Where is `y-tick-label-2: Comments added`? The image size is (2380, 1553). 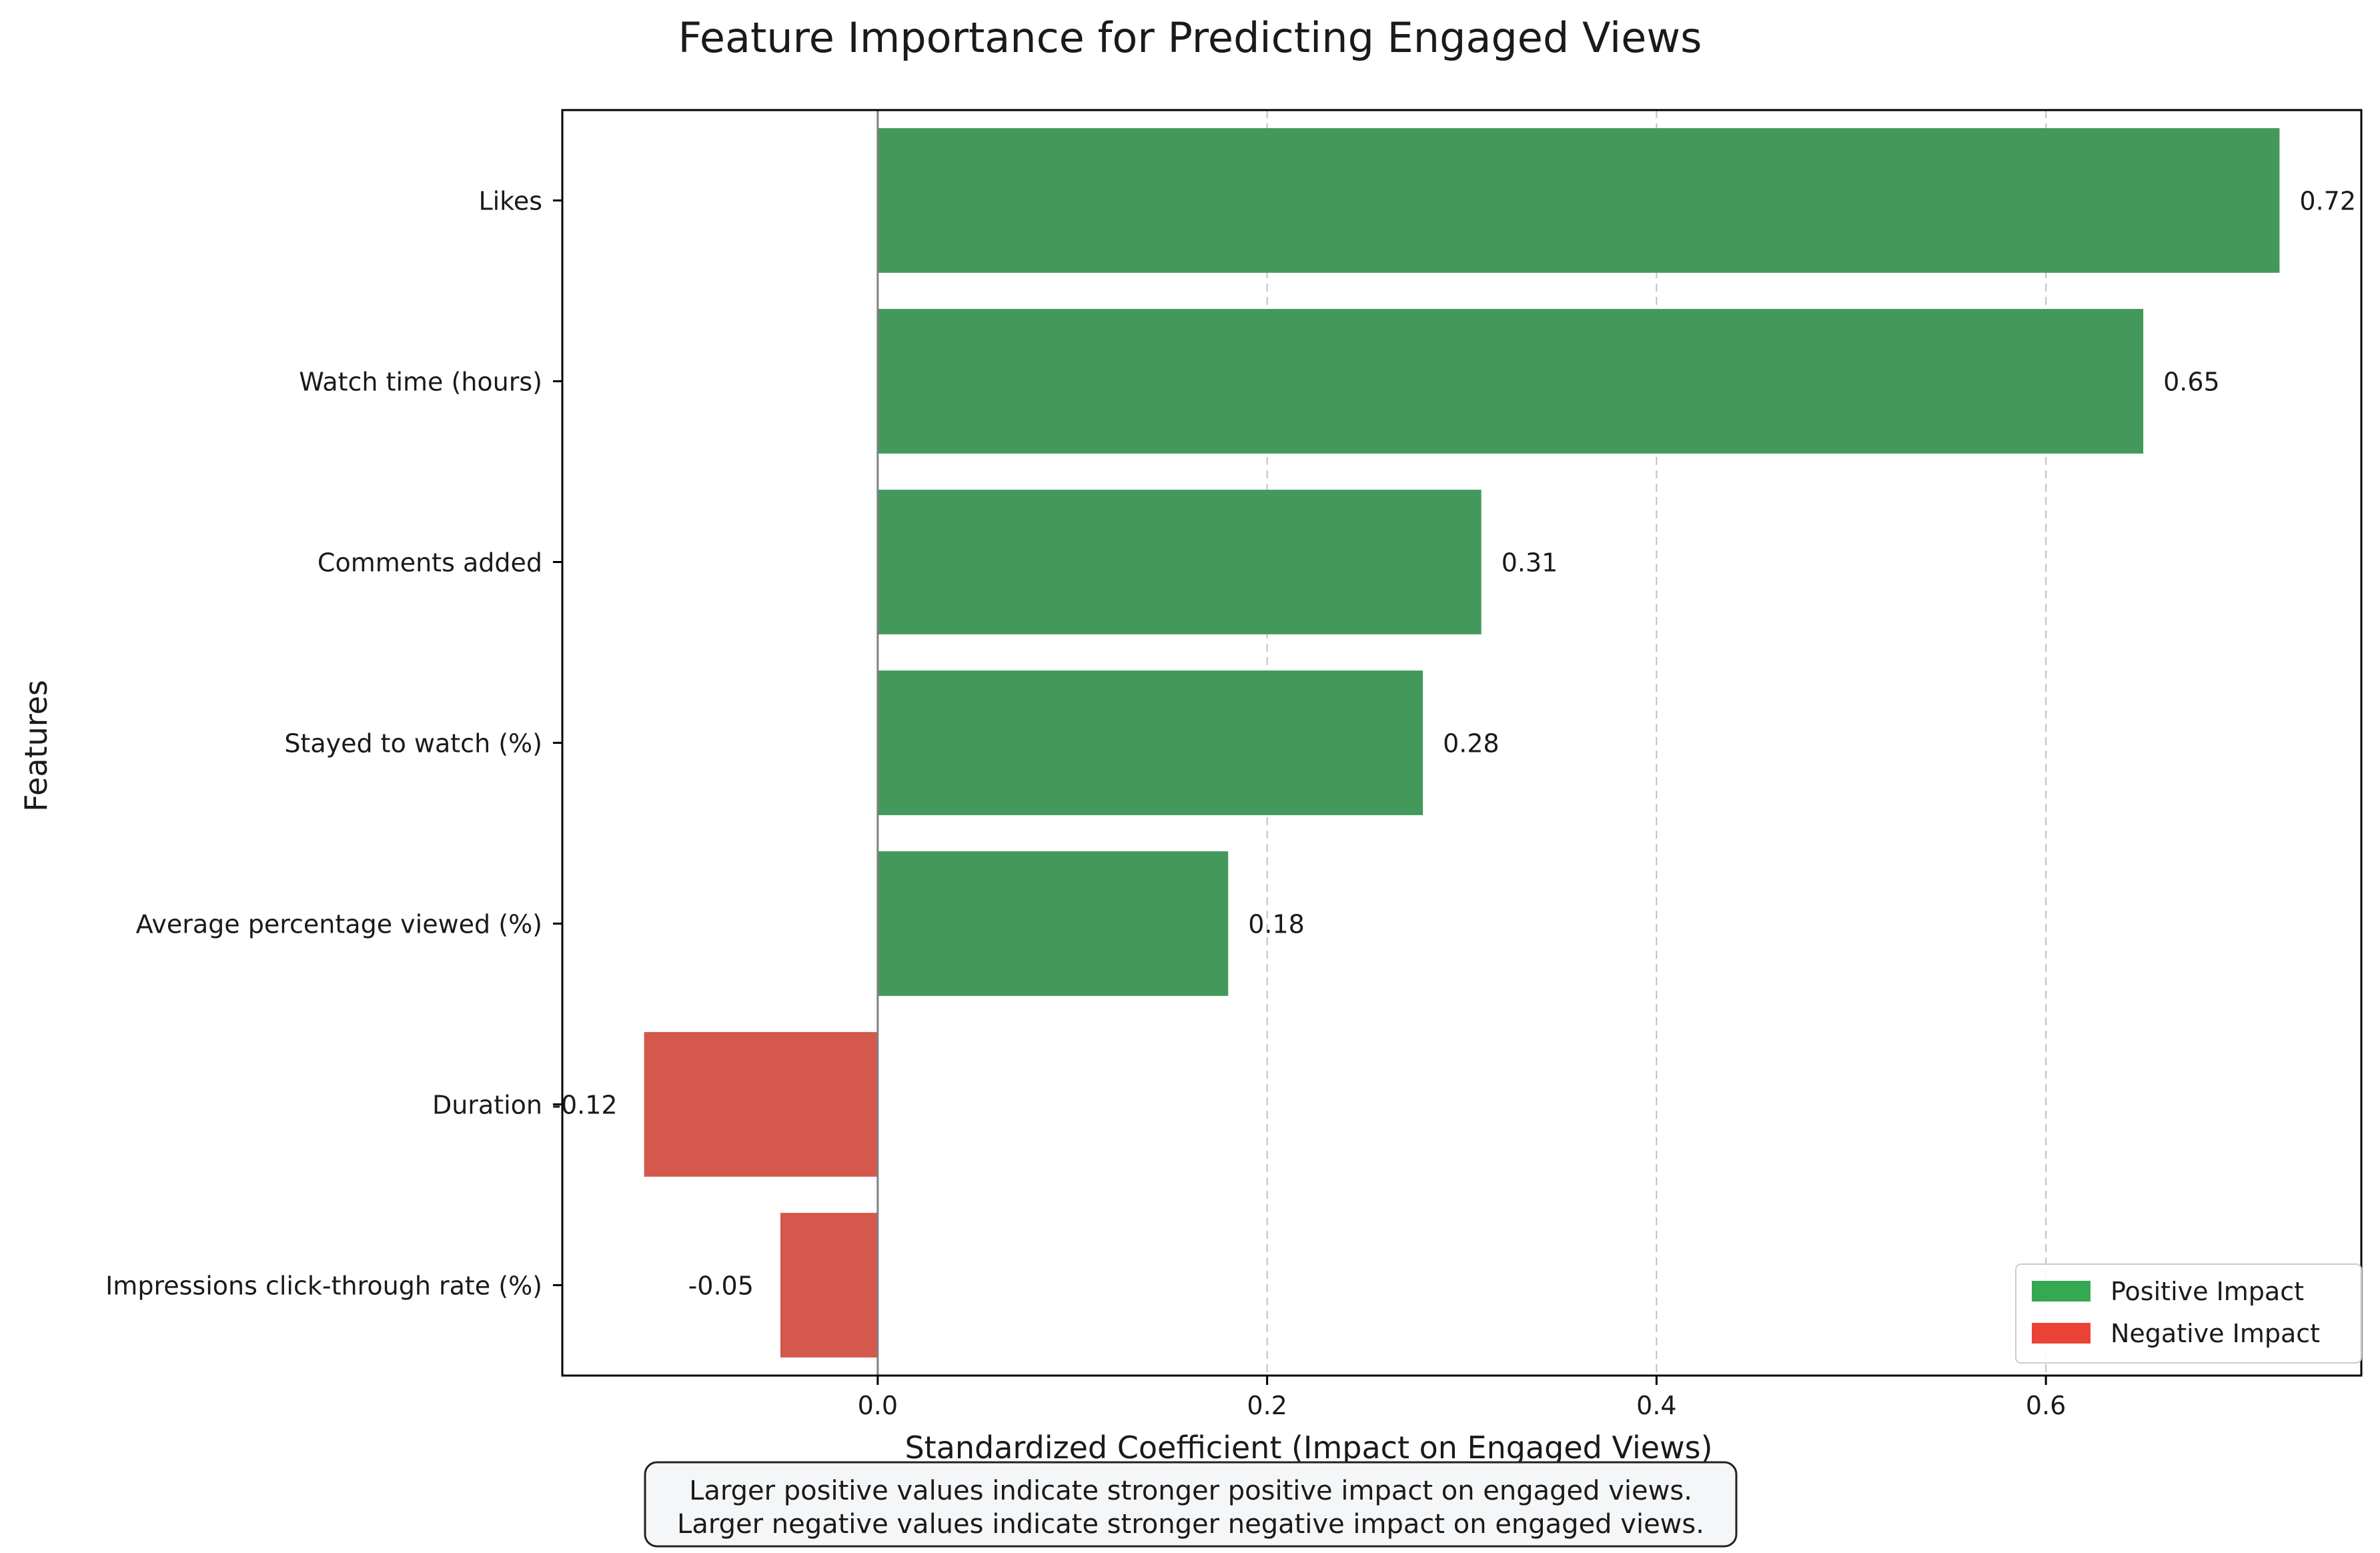
y-tick-label-2: Comments added is located at coordinates (430, 563).